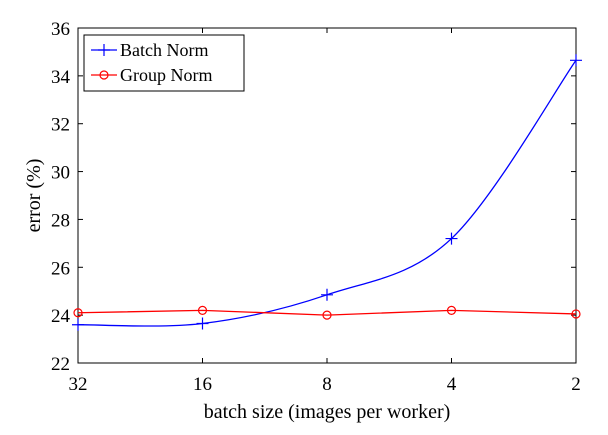 This screenshot has height=435, width=608. What do you see at coordinates (327, 412) in the screenshot?
I see `x-axis-label: batch size (images per worker)` at bounding box center [327, 412].